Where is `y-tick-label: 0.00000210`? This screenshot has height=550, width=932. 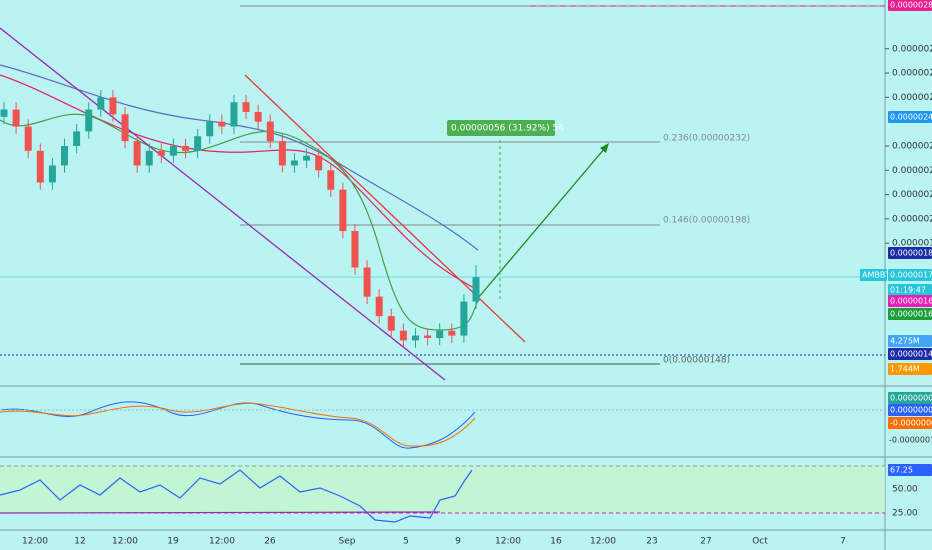
y-tick-label: 0.00000210 is located at coordinates (912, 195).